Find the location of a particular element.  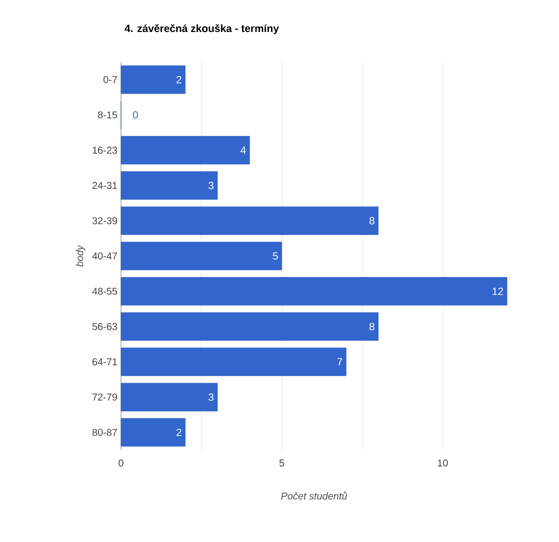

x-tick-label: 10 is located at coordinates (443, 463).